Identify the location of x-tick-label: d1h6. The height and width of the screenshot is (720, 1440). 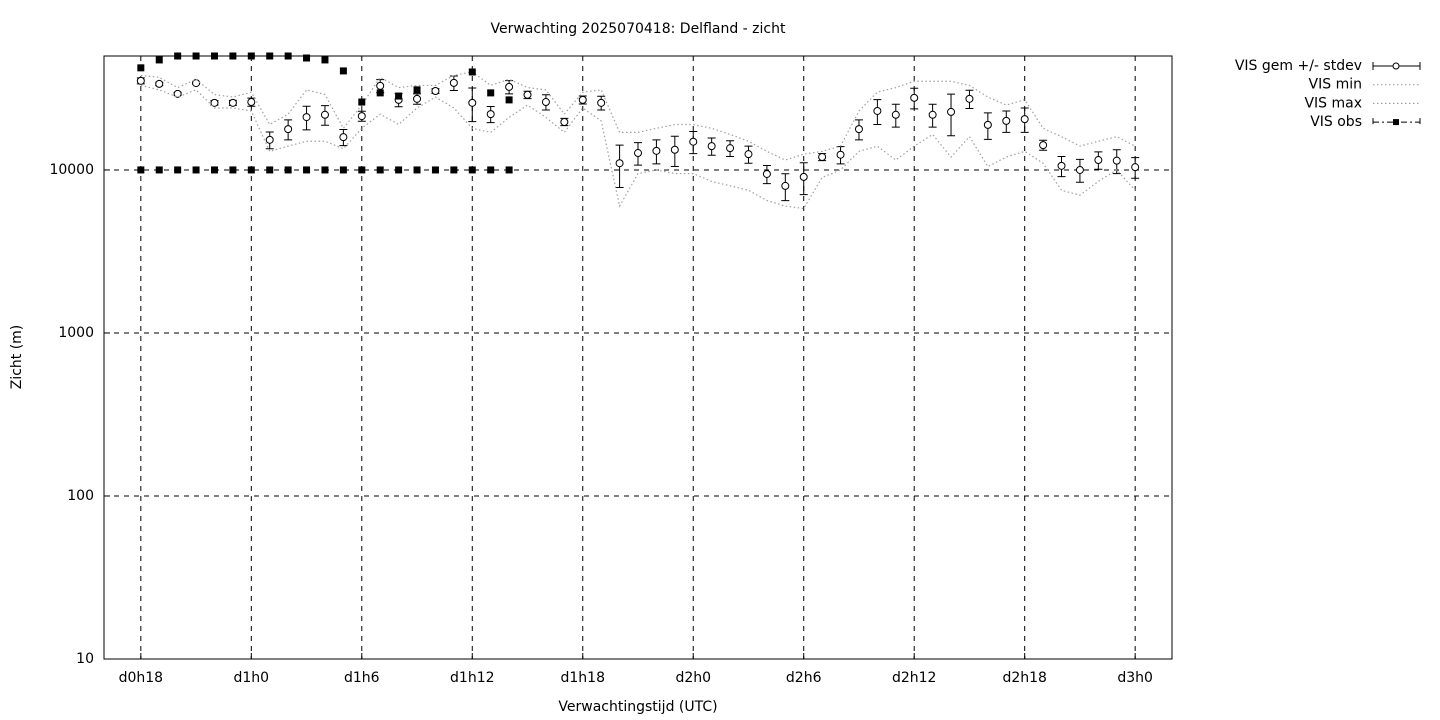
(362, 678).